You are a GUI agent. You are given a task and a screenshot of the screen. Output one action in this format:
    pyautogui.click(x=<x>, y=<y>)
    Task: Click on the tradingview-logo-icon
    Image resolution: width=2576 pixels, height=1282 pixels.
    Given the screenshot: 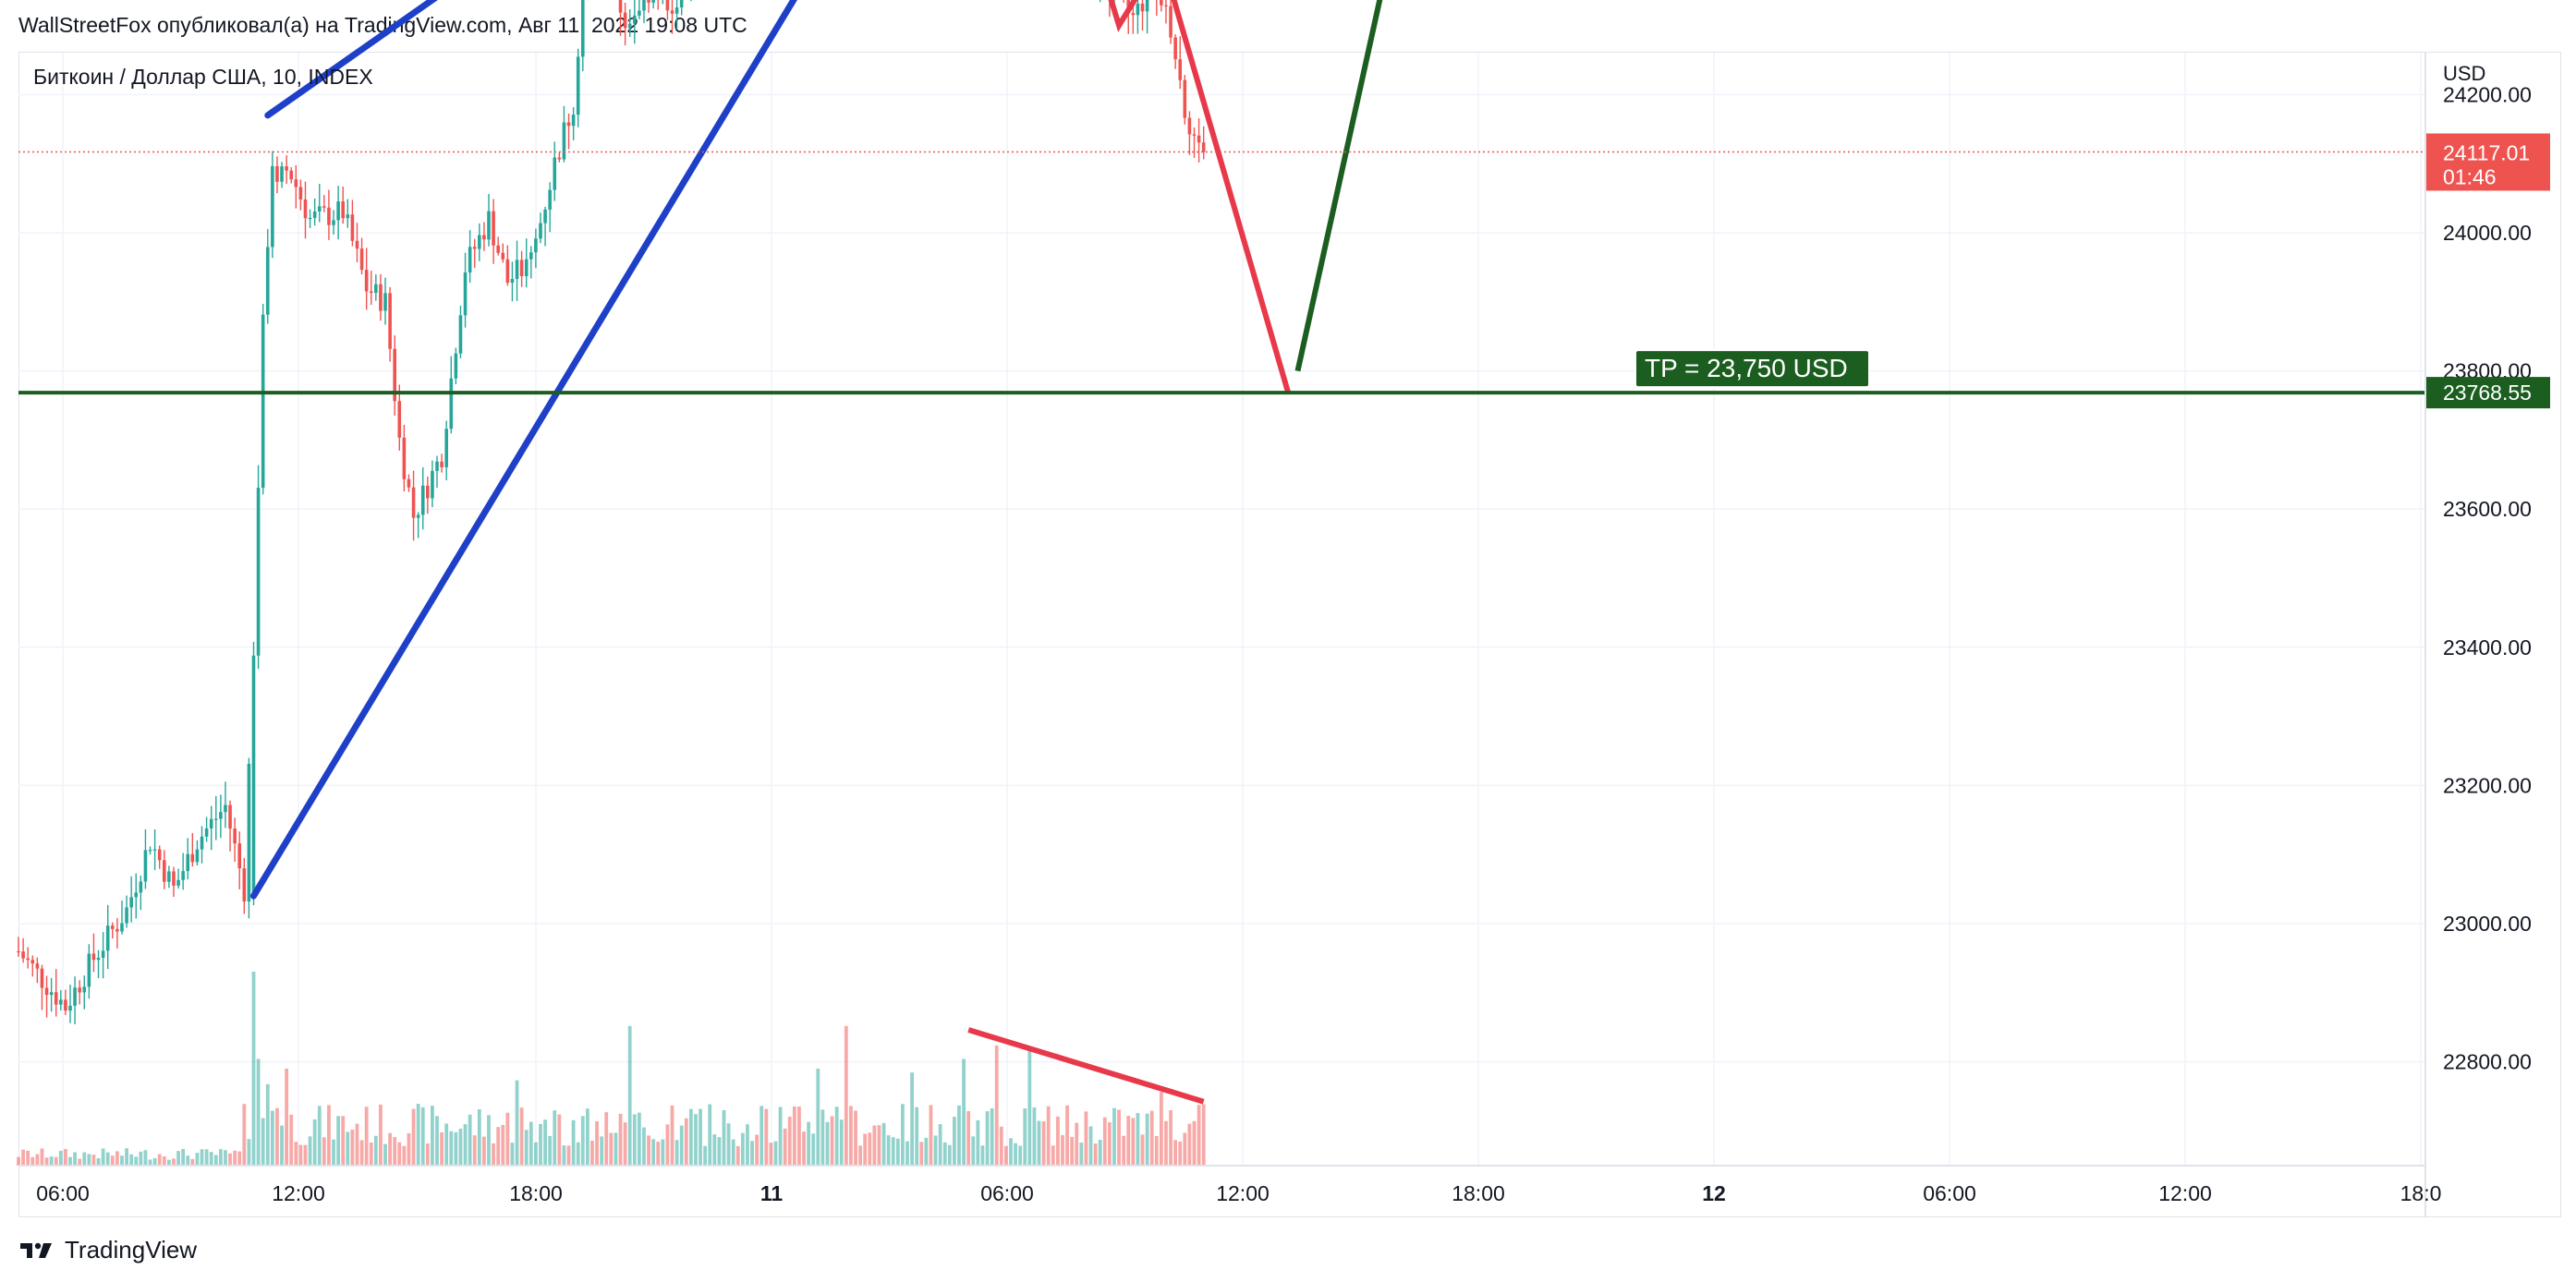 What is the action you would take?
    pyautogui.click(x=36, y=1251)
    